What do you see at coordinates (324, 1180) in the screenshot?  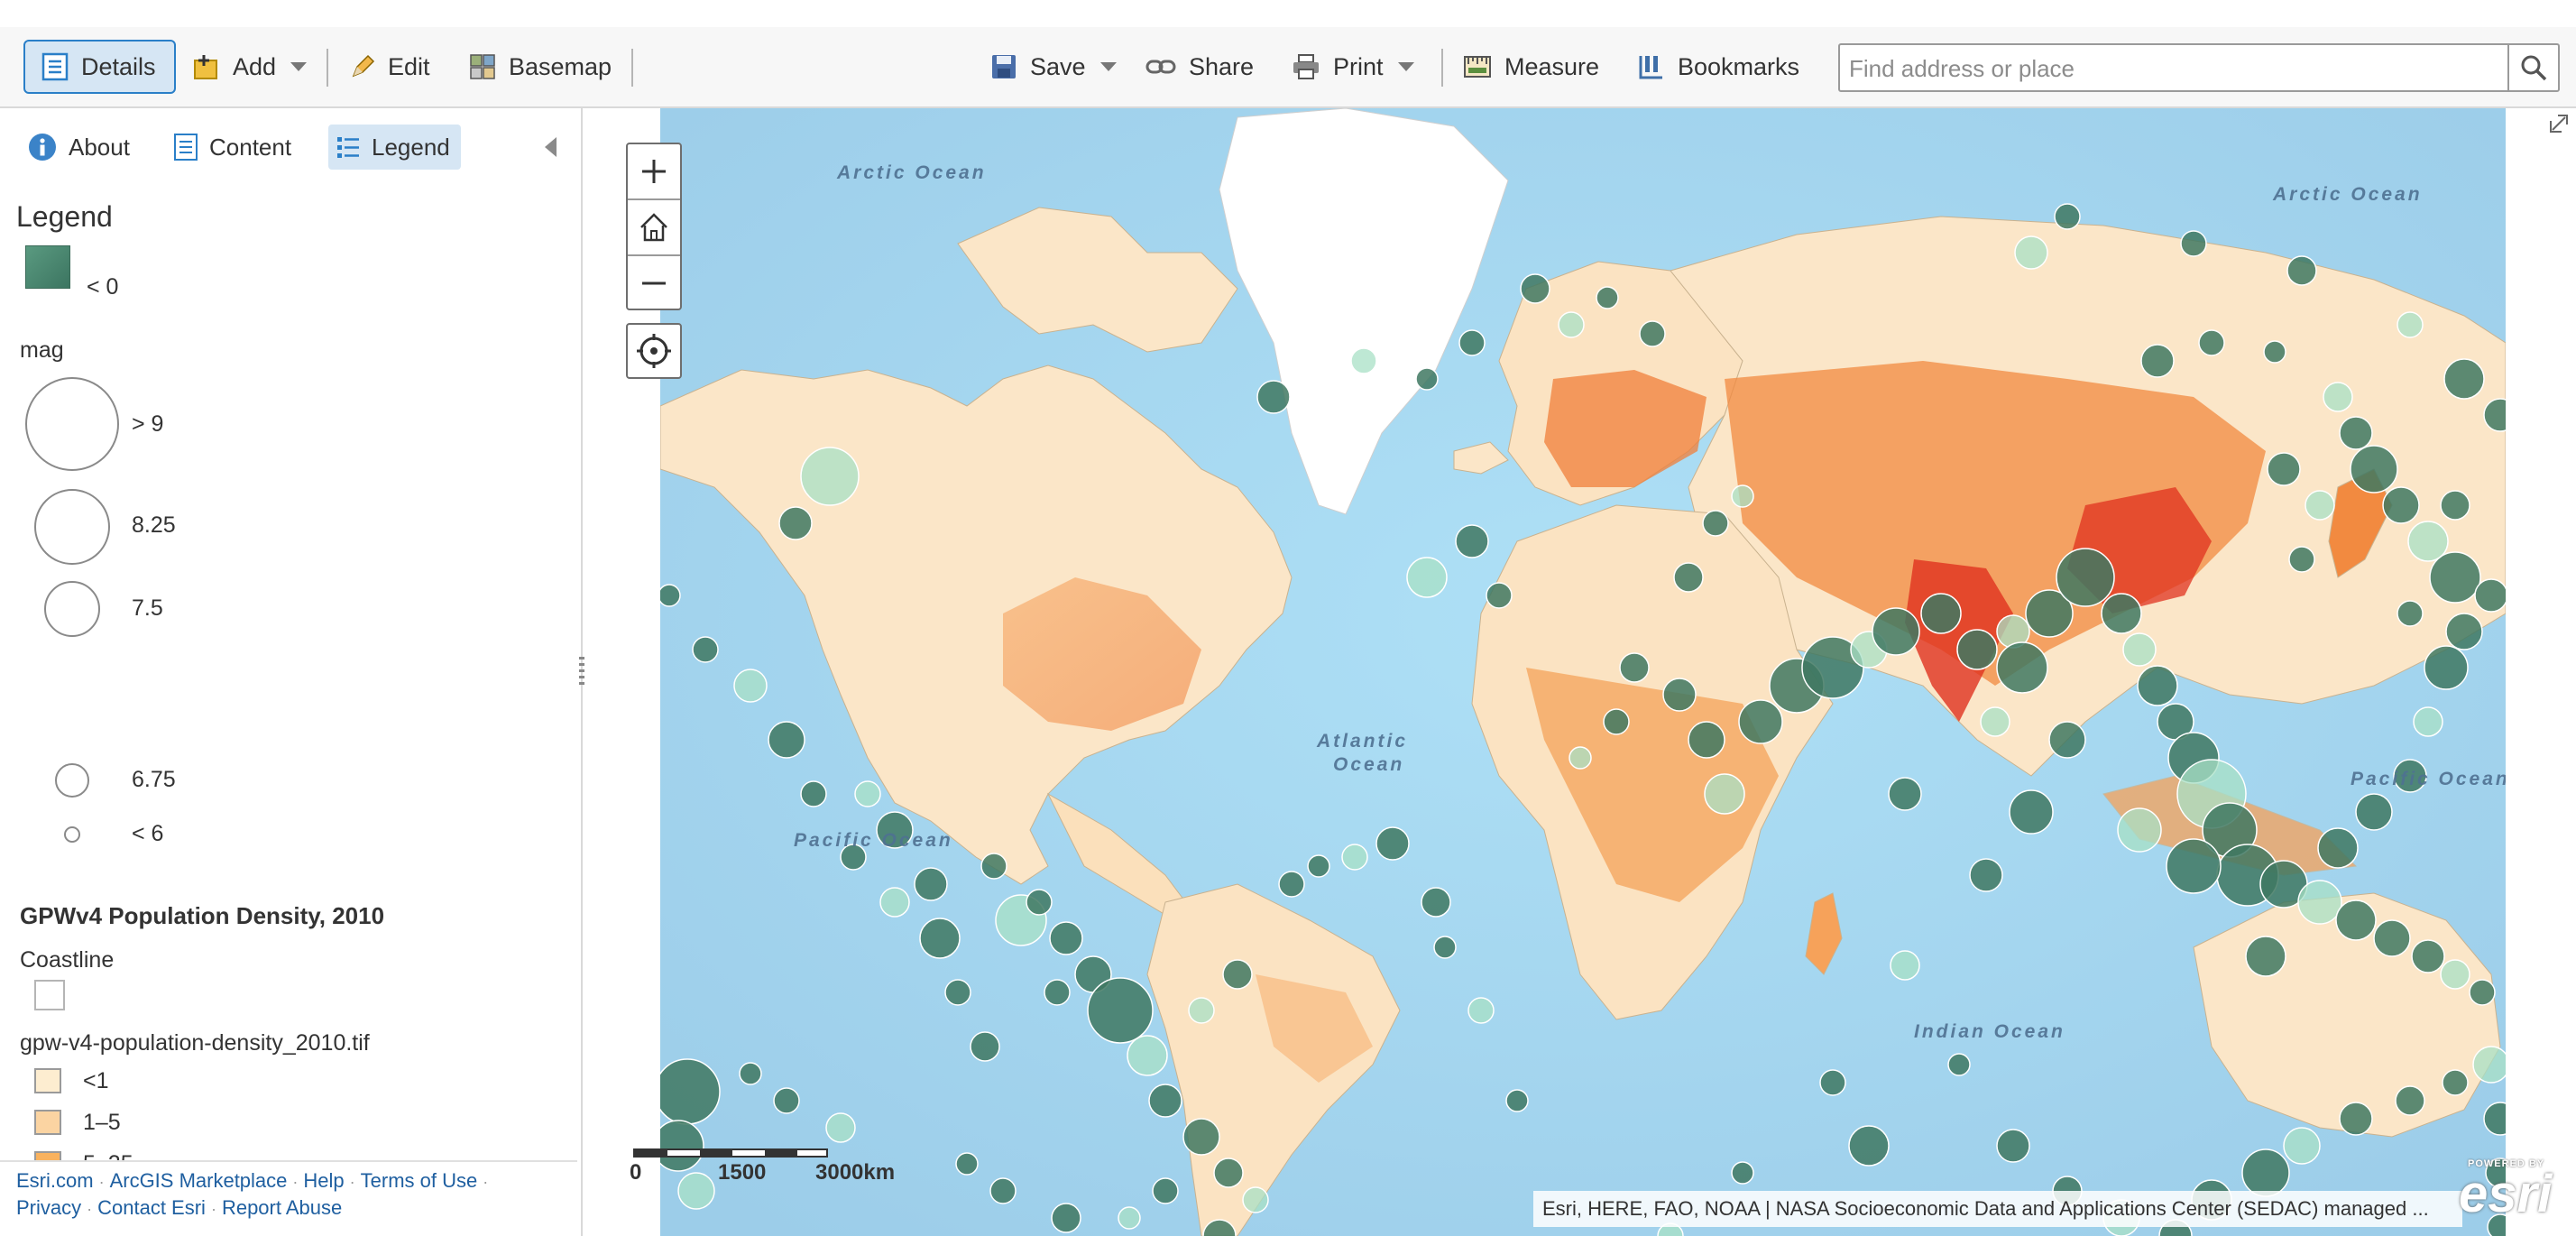 I see `footer-link-help: Help` at bounding box center [324, 1180].